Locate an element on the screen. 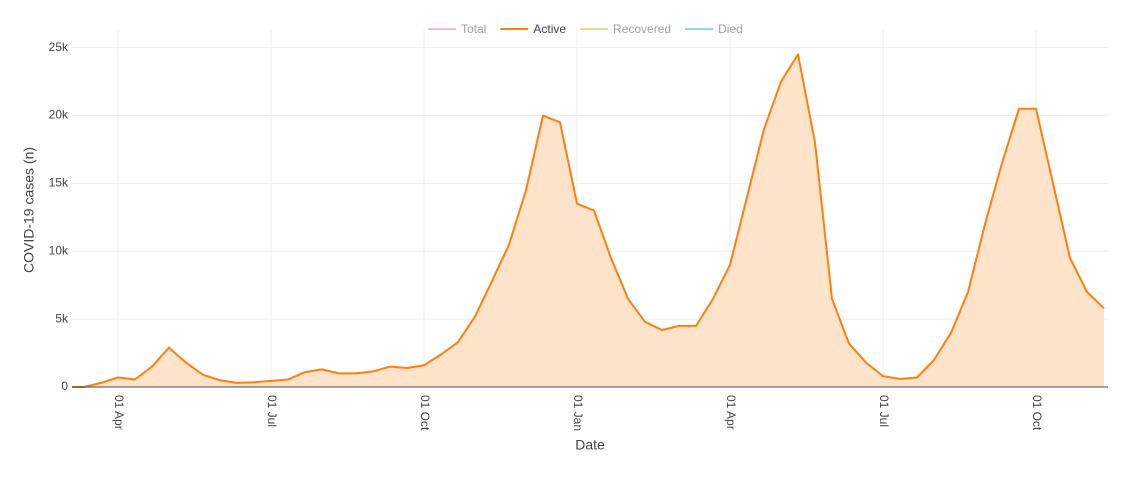 The image size is (1121, 483). legend-item: Total is located at coordinates (457, 29).